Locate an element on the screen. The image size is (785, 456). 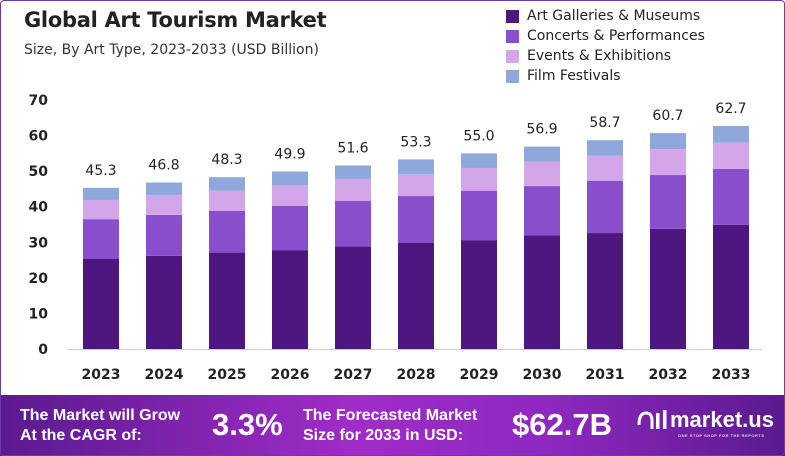
data-label: 58.7 is located at coordinates (604, 123).